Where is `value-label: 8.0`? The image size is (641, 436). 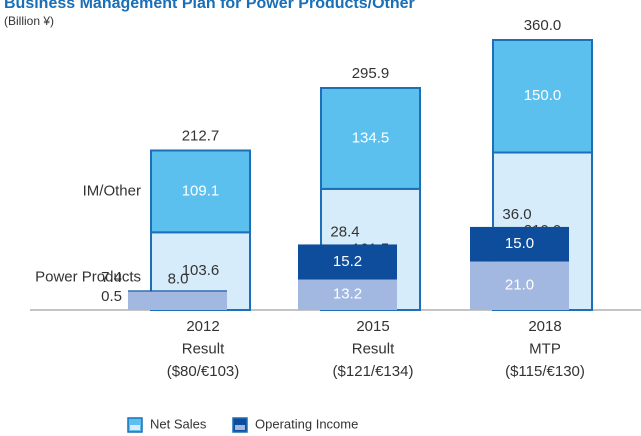 value-label: 8.0 is located at coordinates (178, 279).